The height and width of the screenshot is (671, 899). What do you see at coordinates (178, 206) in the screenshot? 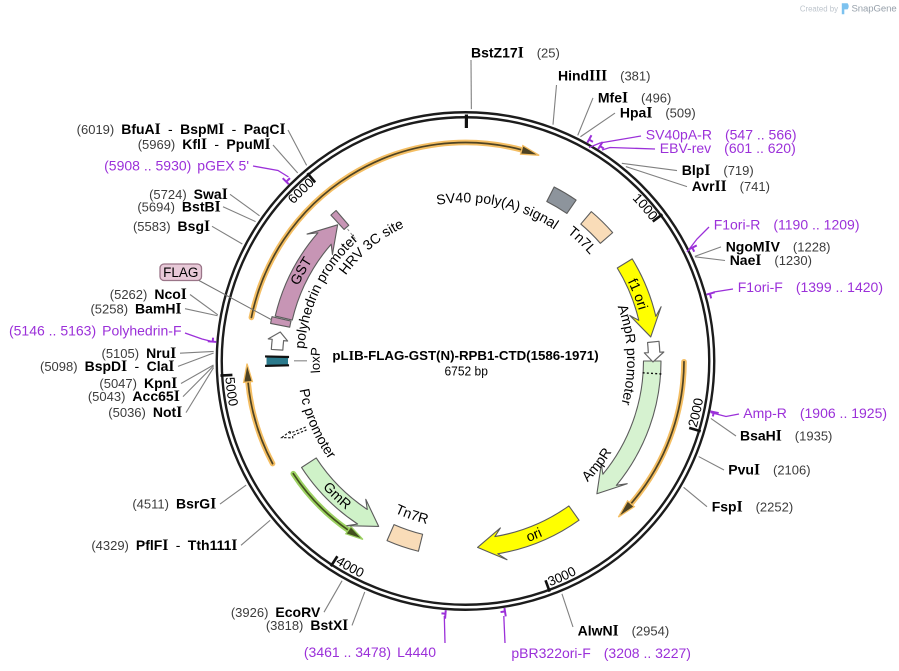
I see `svg-text:(5694)BstBI: (5694) BstBI` at bounding box center [178, 206].